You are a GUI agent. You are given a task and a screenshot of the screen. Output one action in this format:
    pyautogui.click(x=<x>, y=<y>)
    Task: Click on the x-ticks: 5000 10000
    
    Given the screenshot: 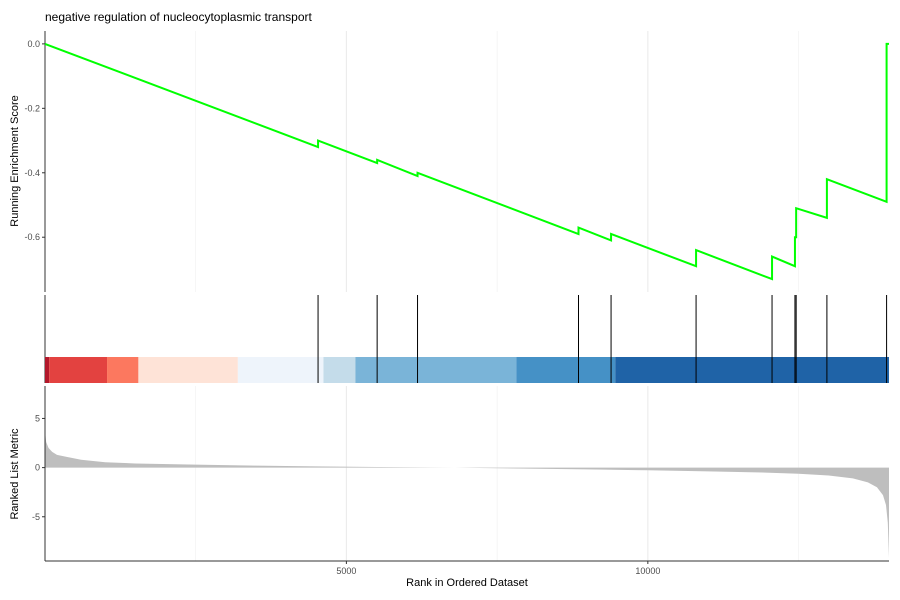 What is the action you would take?
    pyautogui.click(x=498, y=568)
    